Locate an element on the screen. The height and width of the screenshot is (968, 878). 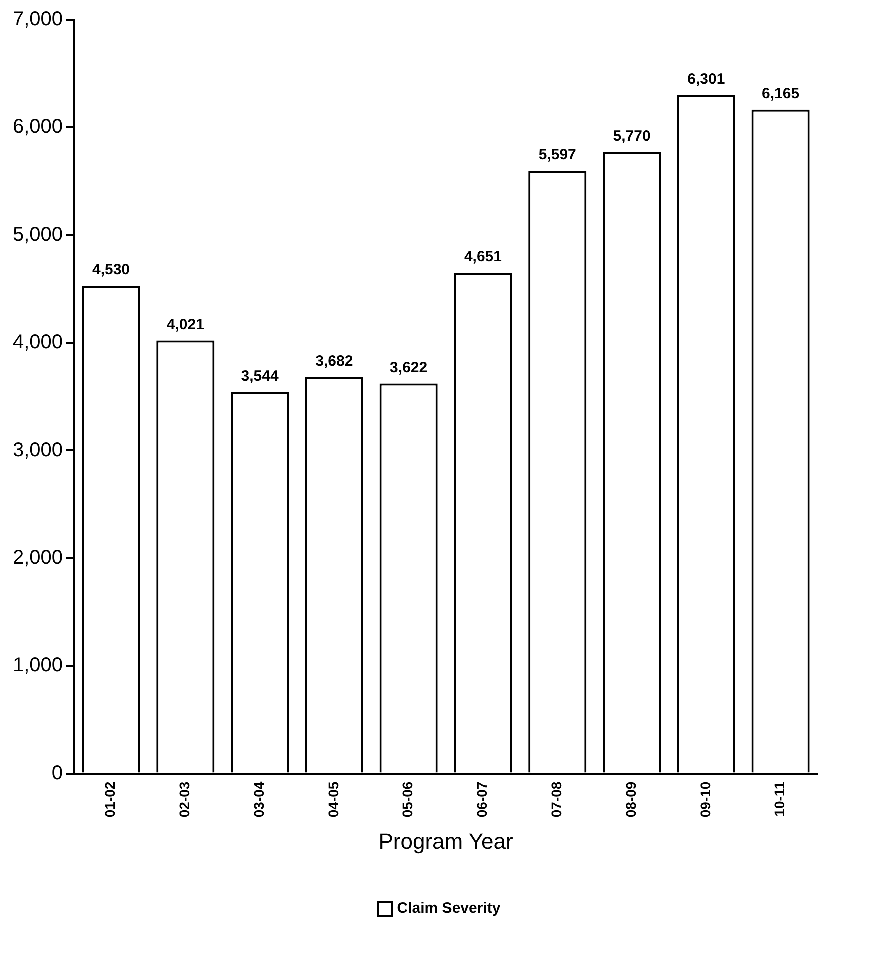
x-tick-label: 05-06 is located at coordinates (408, 800).